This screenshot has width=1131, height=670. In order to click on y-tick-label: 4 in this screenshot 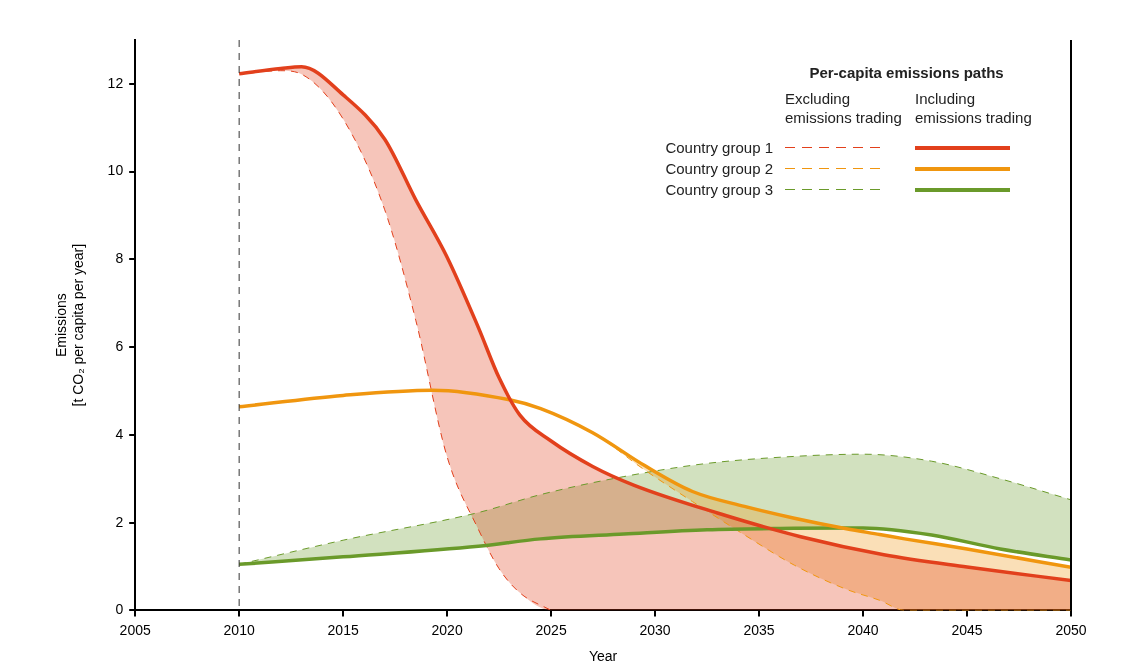, I will do `click(119, 433)`.